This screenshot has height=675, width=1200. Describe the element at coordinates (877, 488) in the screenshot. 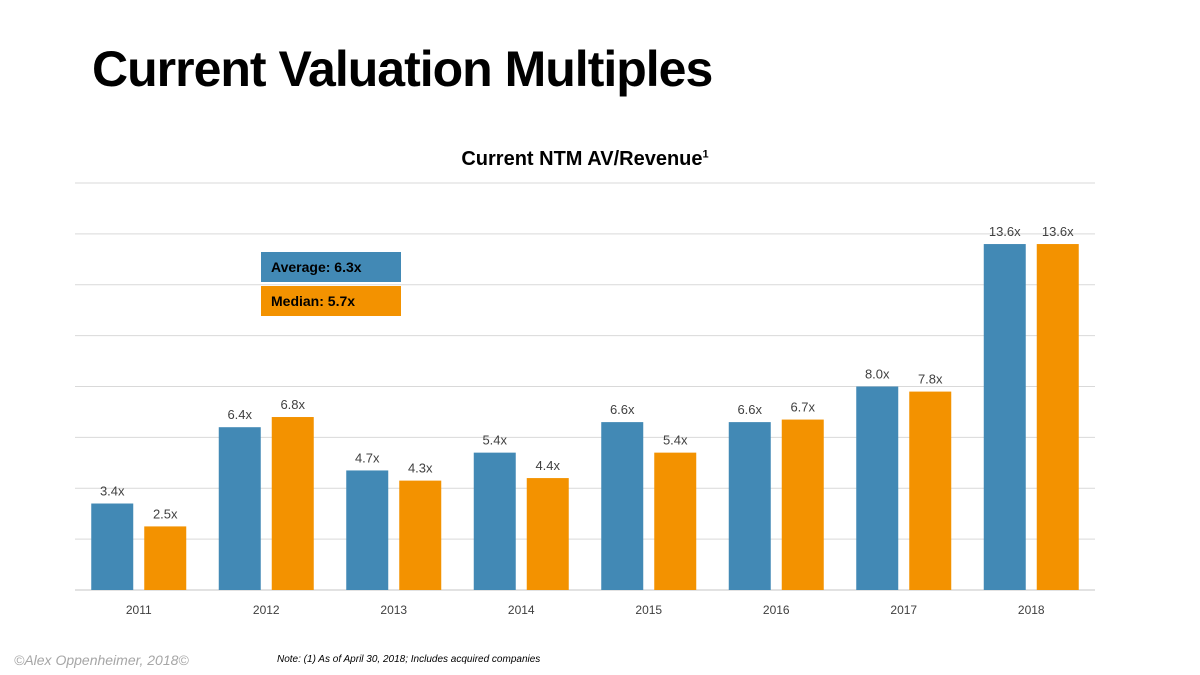

I see `bar-average-2017` at that location.